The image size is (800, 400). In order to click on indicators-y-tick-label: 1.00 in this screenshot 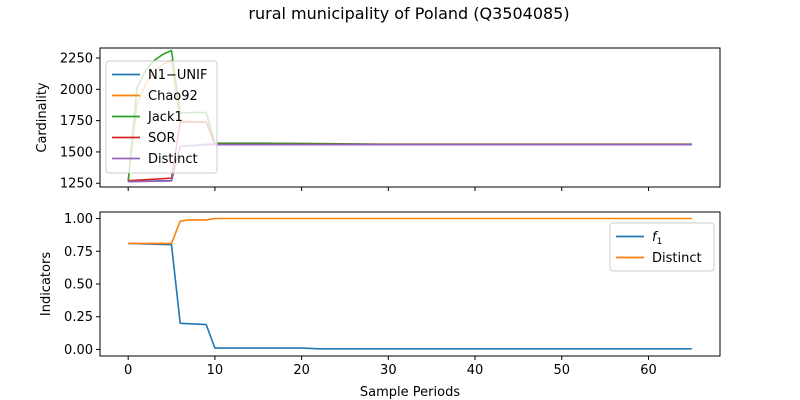, I will do `click(78, 219)`.